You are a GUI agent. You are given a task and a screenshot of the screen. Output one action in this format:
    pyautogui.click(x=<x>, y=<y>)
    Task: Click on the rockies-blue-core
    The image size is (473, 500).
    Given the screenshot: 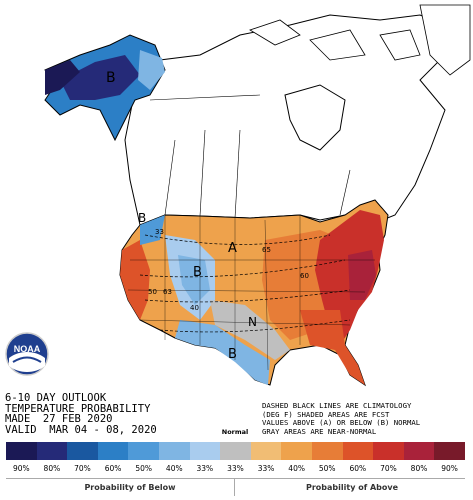 What is the action you would take?
    pyautogui.click(x=194, y=280)
    